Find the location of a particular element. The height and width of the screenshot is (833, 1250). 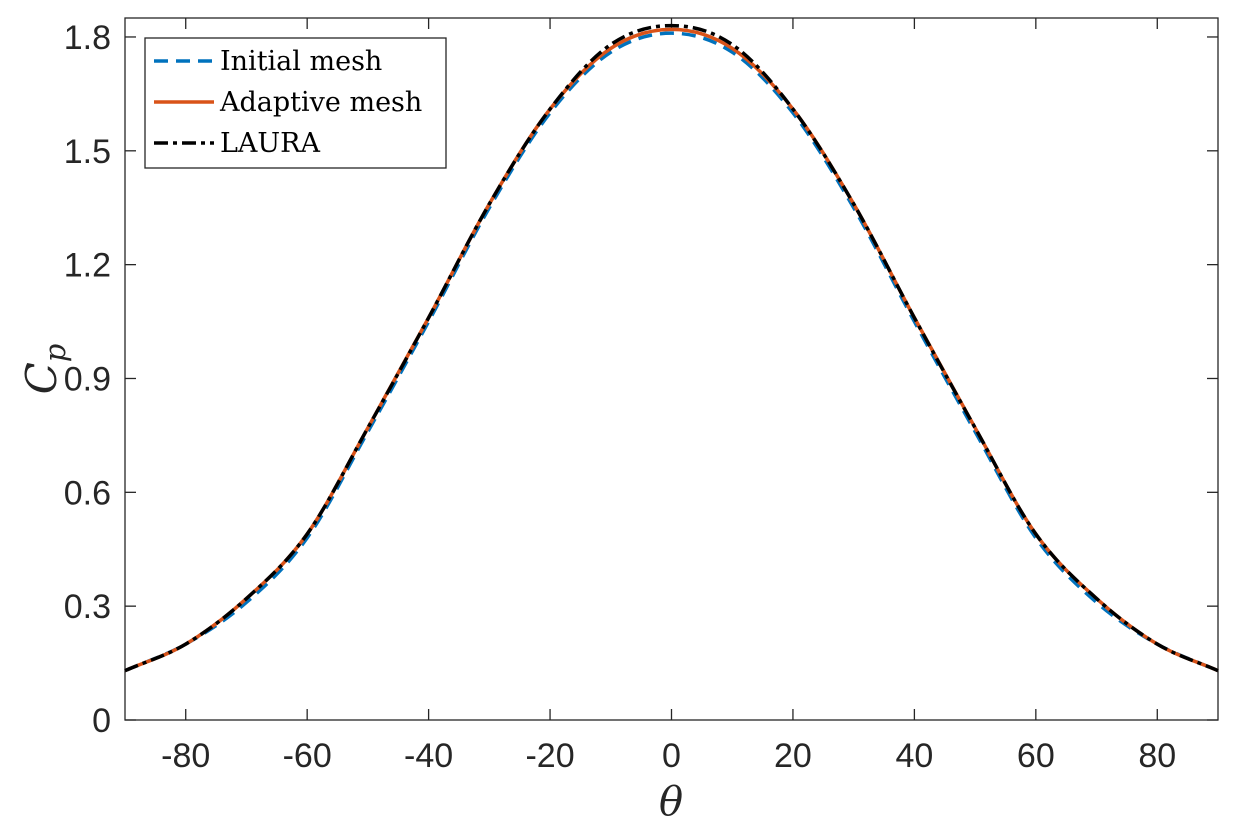

y-tick-label: 1.5 is located at coordinates (87, 152).